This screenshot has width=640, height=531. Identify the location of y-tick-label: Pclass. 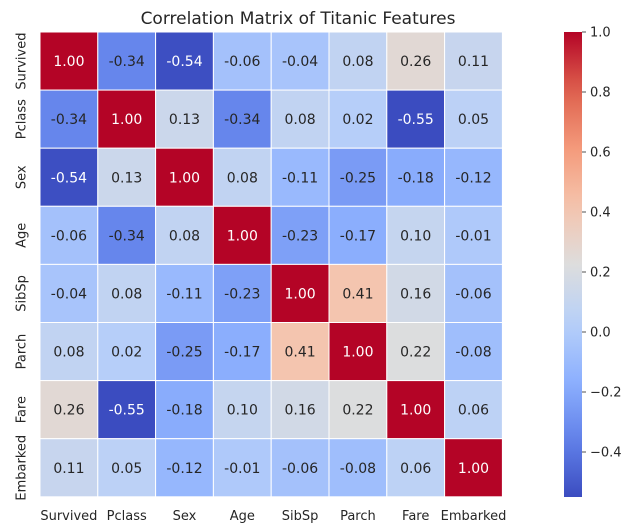
(22, 119).